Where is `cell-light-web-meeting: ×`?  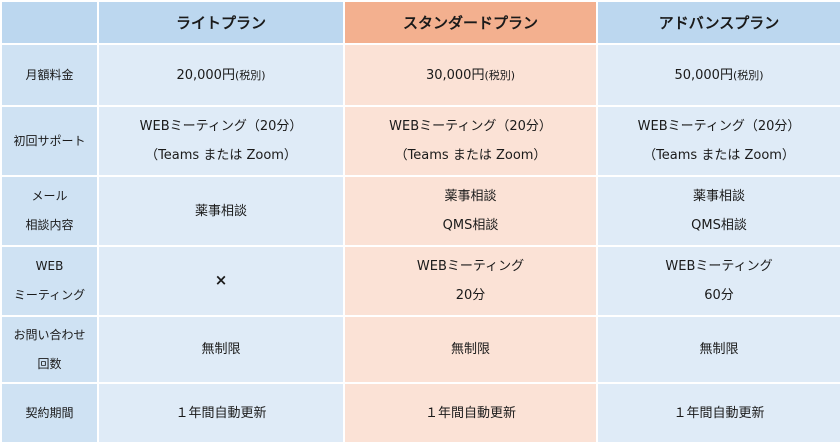 cell-light-web-meeting: × is located at coordinates (221, 281).